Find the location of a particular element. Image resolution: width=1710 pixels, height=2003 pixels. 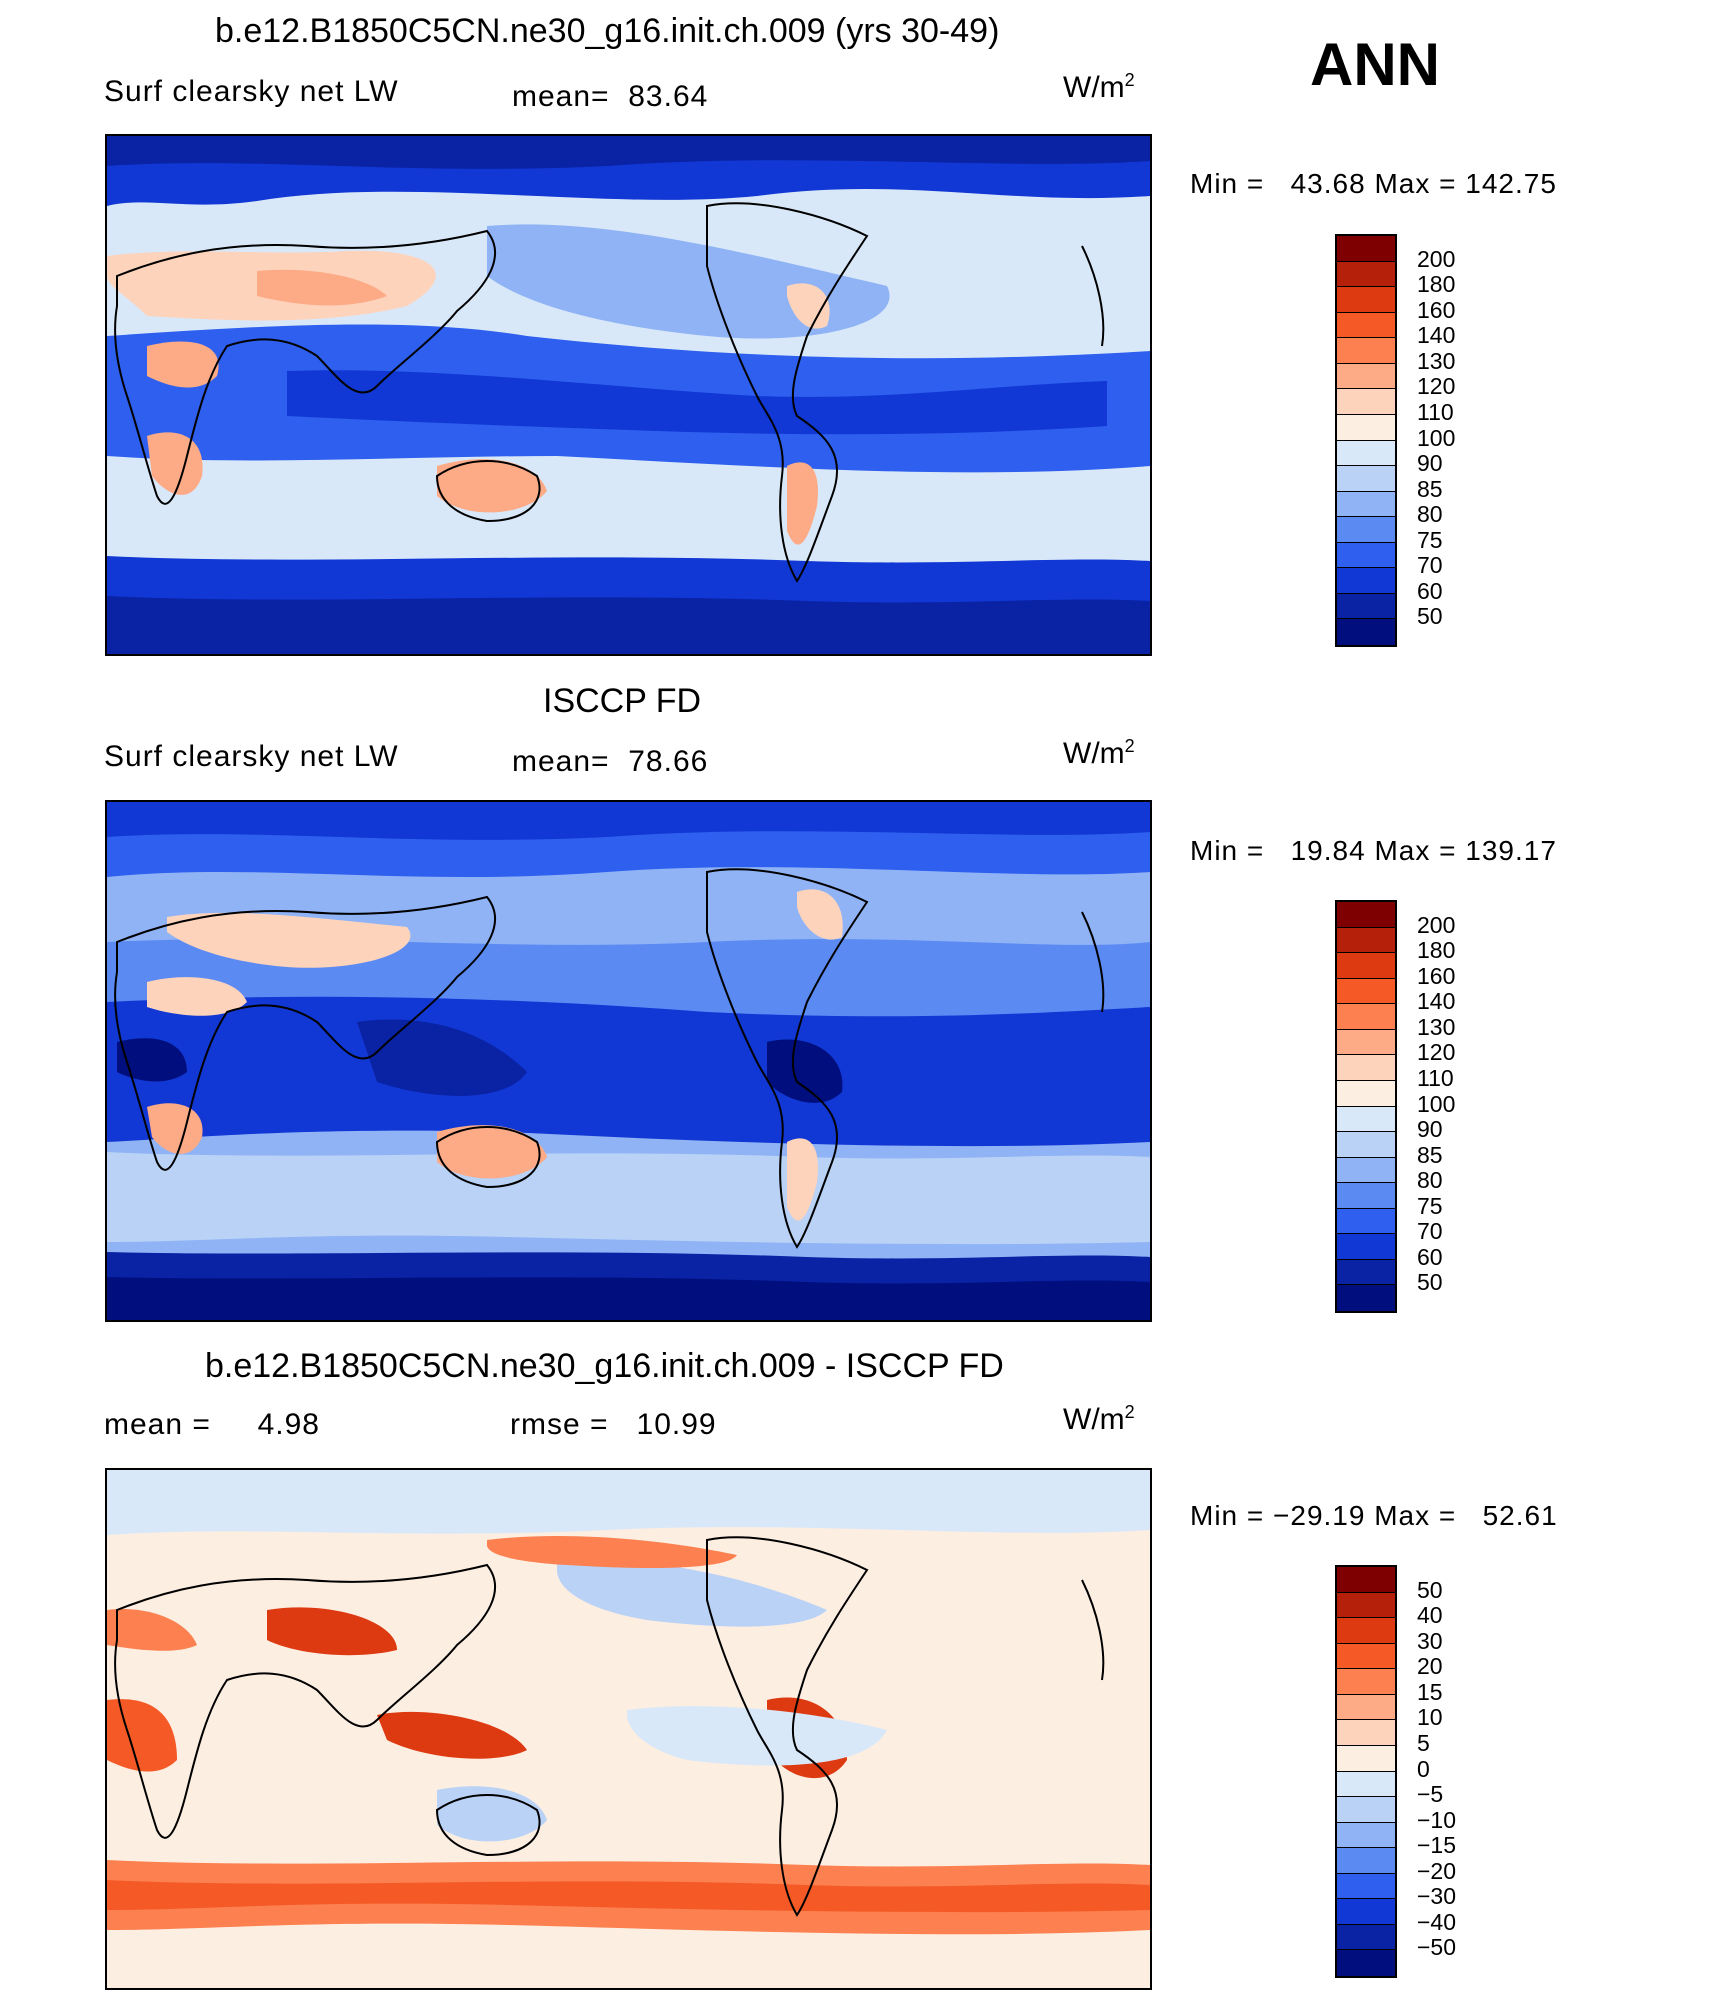

model-min-max: Min = 43.68 Max = 142.75 is located at coordinates (1373, 183).